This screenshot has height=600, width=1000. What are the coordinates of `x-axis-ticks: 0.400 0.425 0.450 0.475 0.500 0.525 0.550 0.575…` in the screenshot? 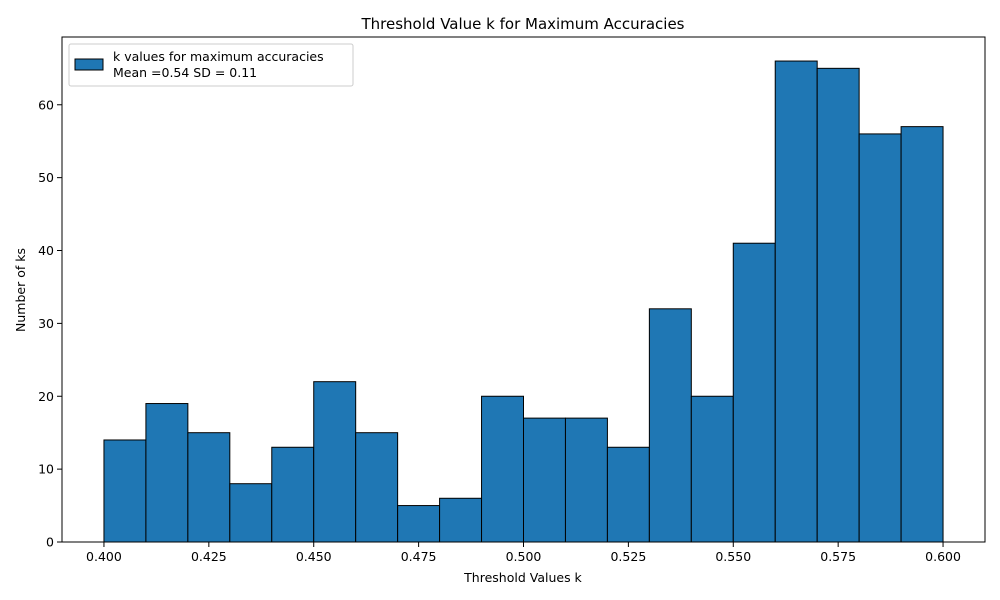 It's located at (523, 553).